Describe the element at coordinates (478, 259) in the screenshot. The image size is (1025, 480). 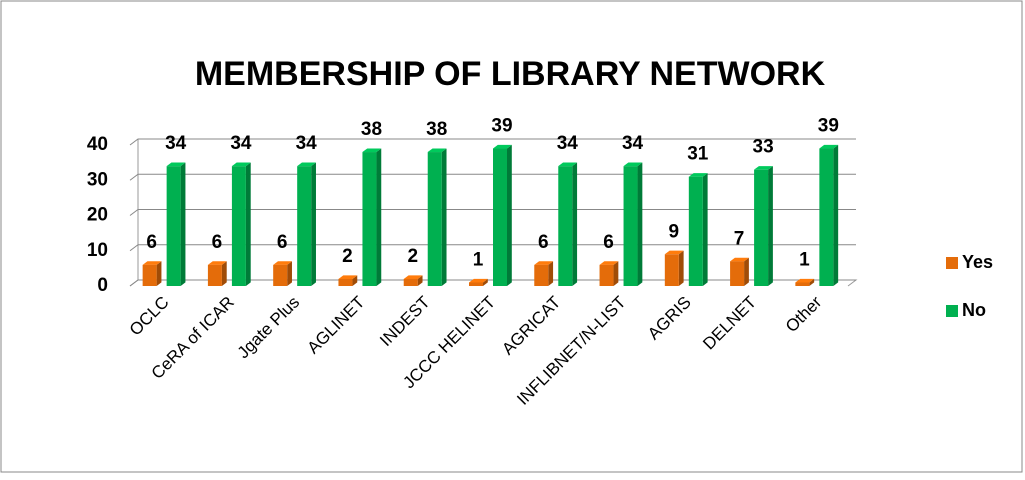
I see `data-label: 1` at that location.